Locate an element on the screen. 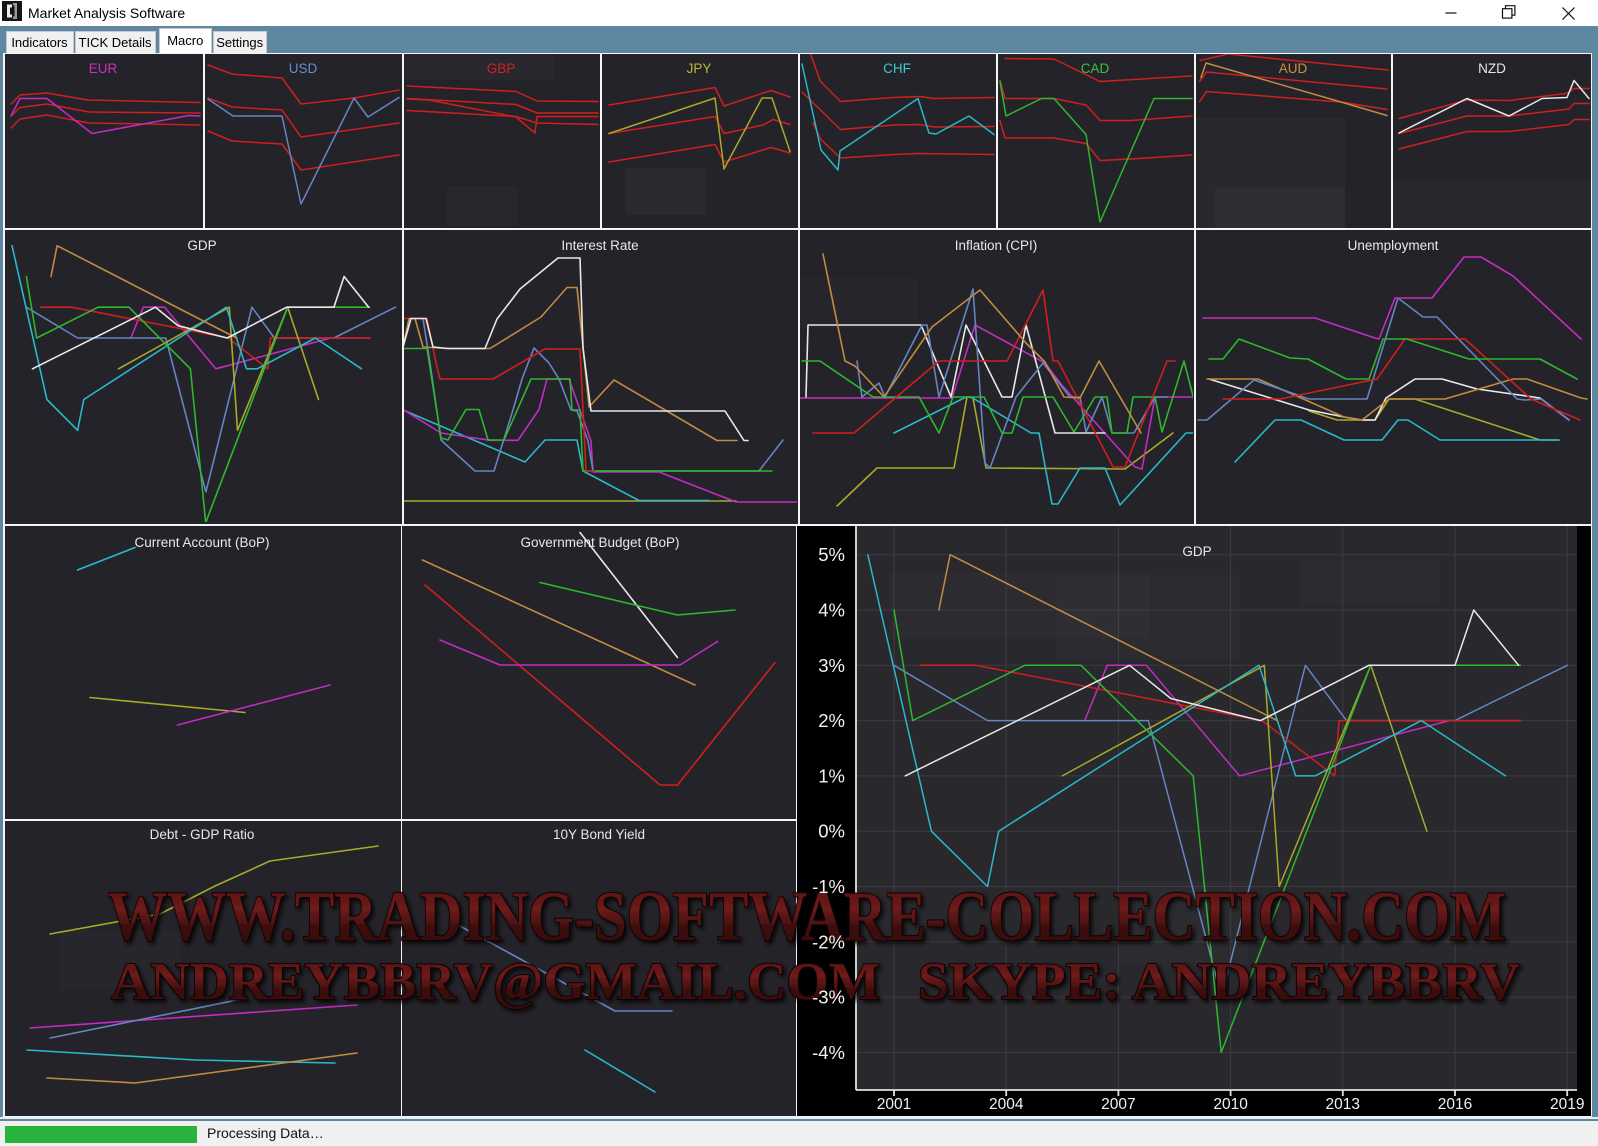 This screenshot has width=1598, height=1146. svg-text: 0% is located at coordinates (831, 831).